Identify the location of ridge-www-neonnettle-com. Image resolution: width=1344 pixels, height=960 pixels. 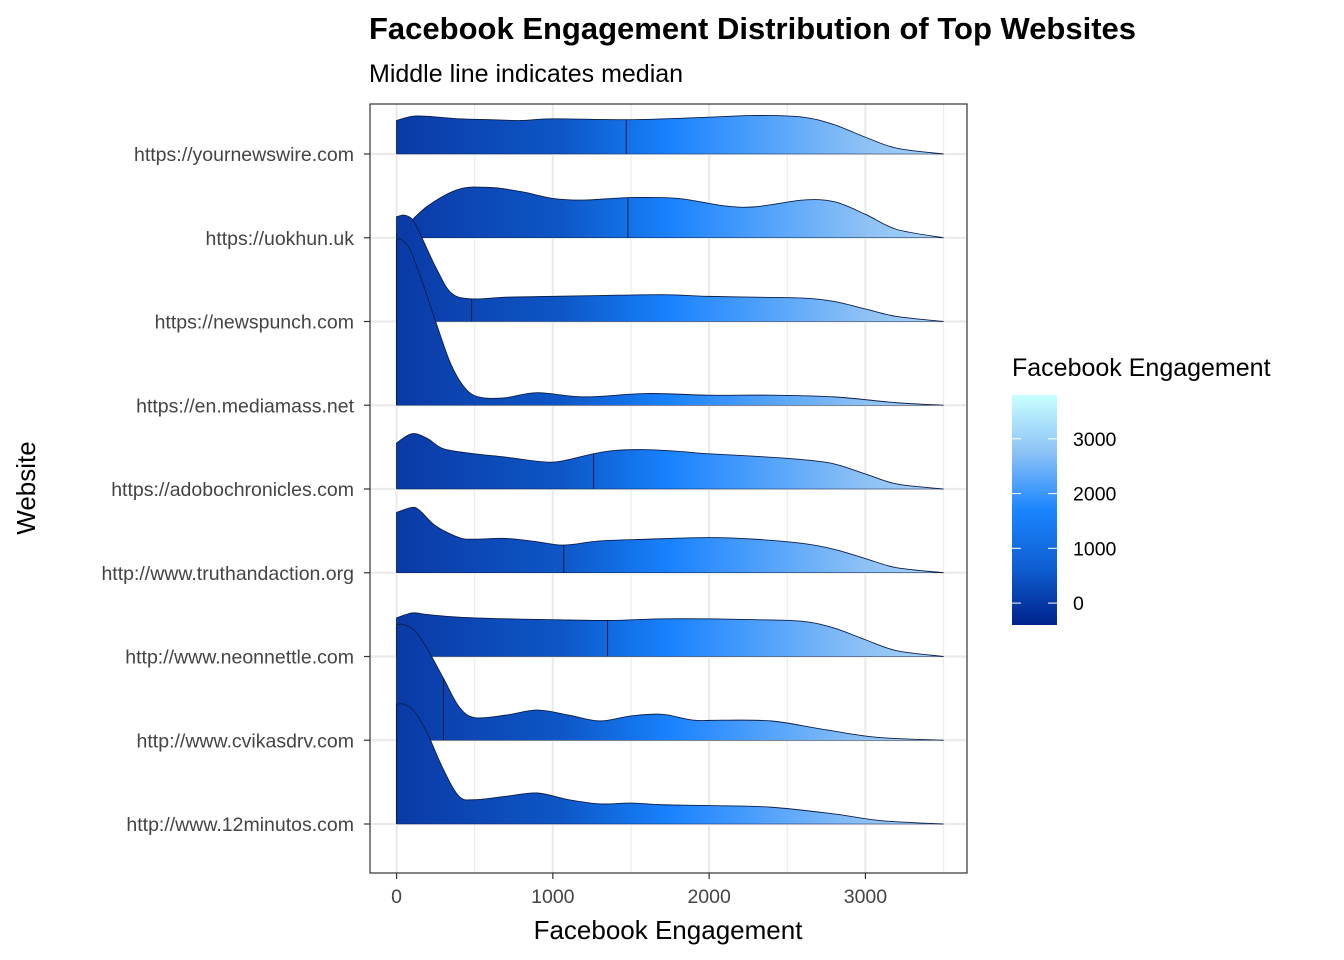
(670, 634).